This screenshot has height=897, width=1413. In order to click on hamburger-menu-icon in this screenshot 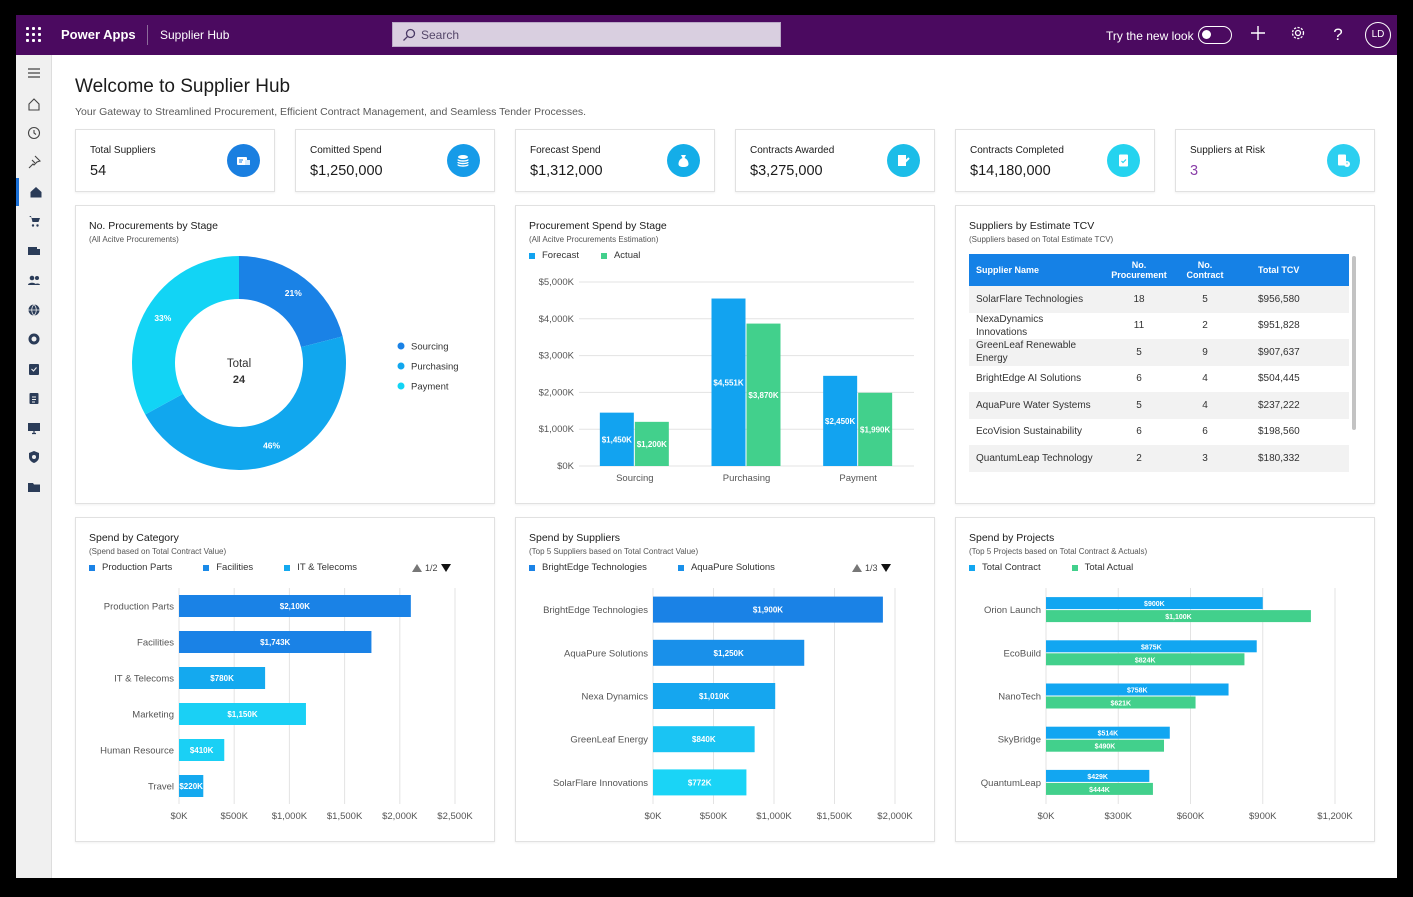, I will do `click(34, 73)`.